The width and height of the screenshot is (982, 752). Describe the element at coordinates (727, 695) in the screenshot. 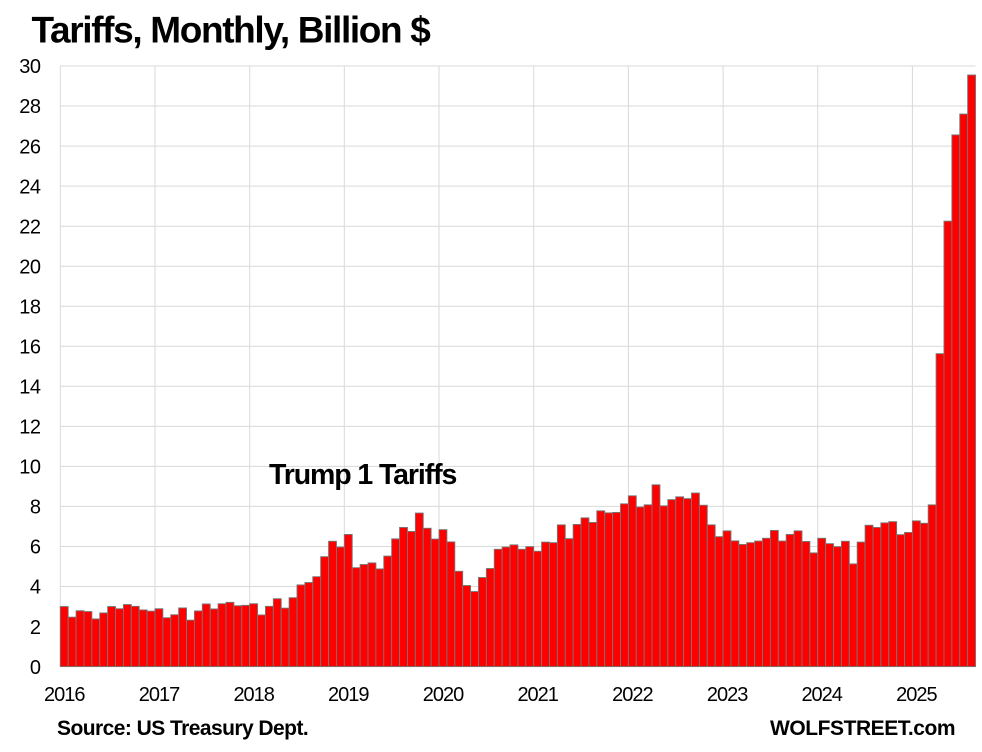

I see `svg-text: 2023` at that location.